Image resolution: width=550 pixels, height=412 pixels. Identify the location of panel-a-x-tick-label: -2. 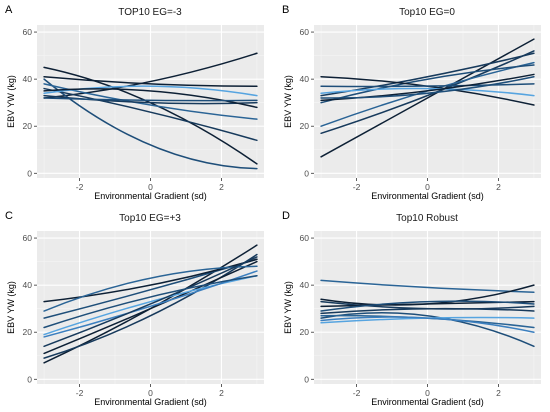
(80, 187).